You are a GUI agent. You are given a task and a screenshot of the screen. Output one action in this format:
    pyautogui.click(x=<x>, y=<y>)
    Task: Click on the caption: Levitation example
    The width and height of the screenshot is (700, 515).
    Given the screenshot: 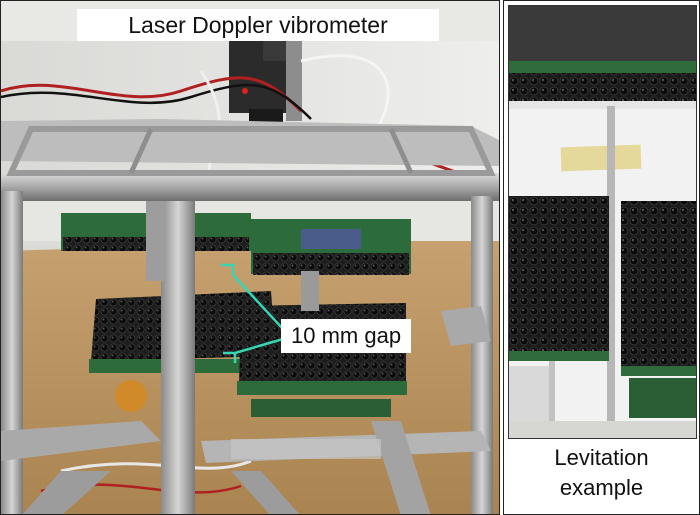 What is the action you would take?
    pyautogui.click(x=601, y=473)
    